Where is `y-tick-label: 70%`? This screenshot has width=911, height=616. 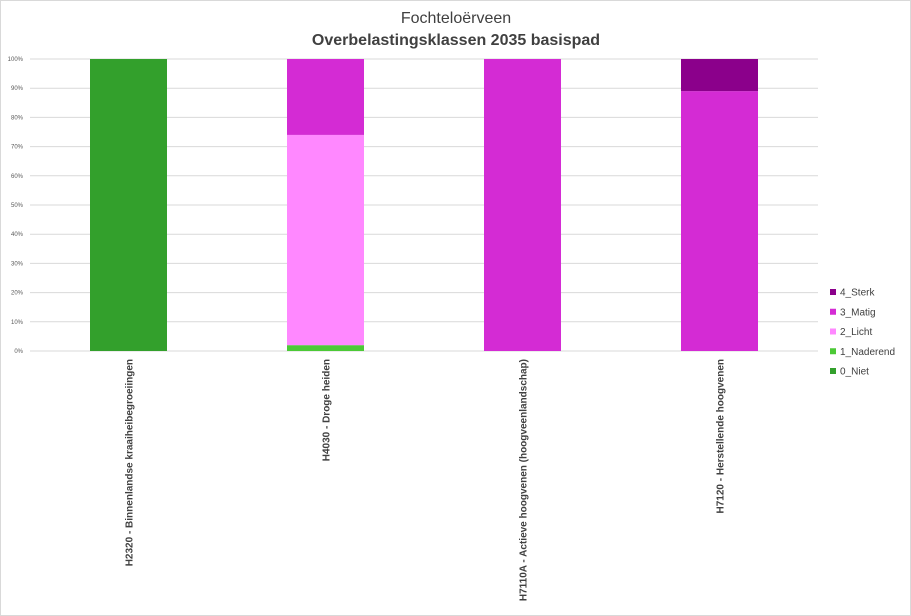 y-tick-label: 70% is located at coordinates (17, 148).